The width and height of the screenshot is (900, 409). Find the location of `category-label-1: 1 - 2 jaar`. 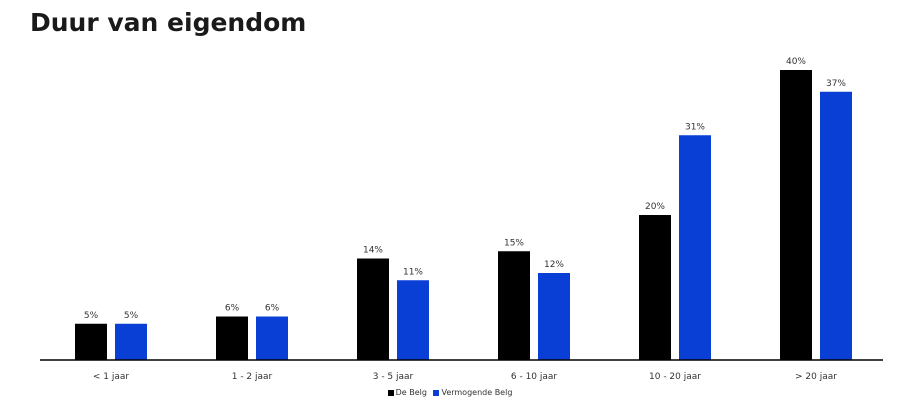

category-label-1: 1 - 2 jaar is located at coordinates (252, 377).